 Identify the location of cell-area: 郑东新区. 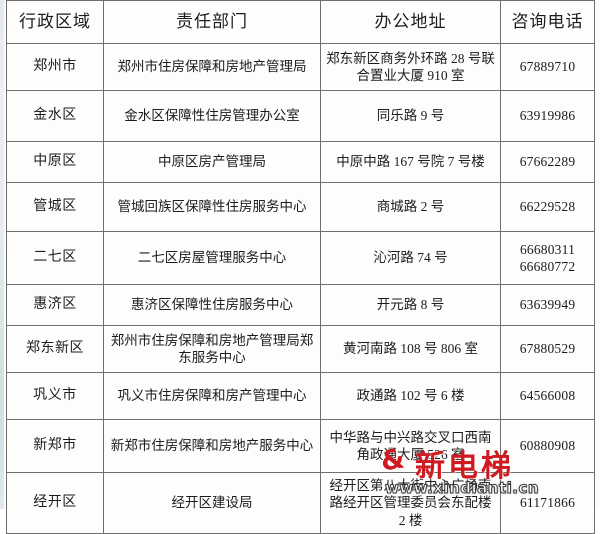
(55, 349).